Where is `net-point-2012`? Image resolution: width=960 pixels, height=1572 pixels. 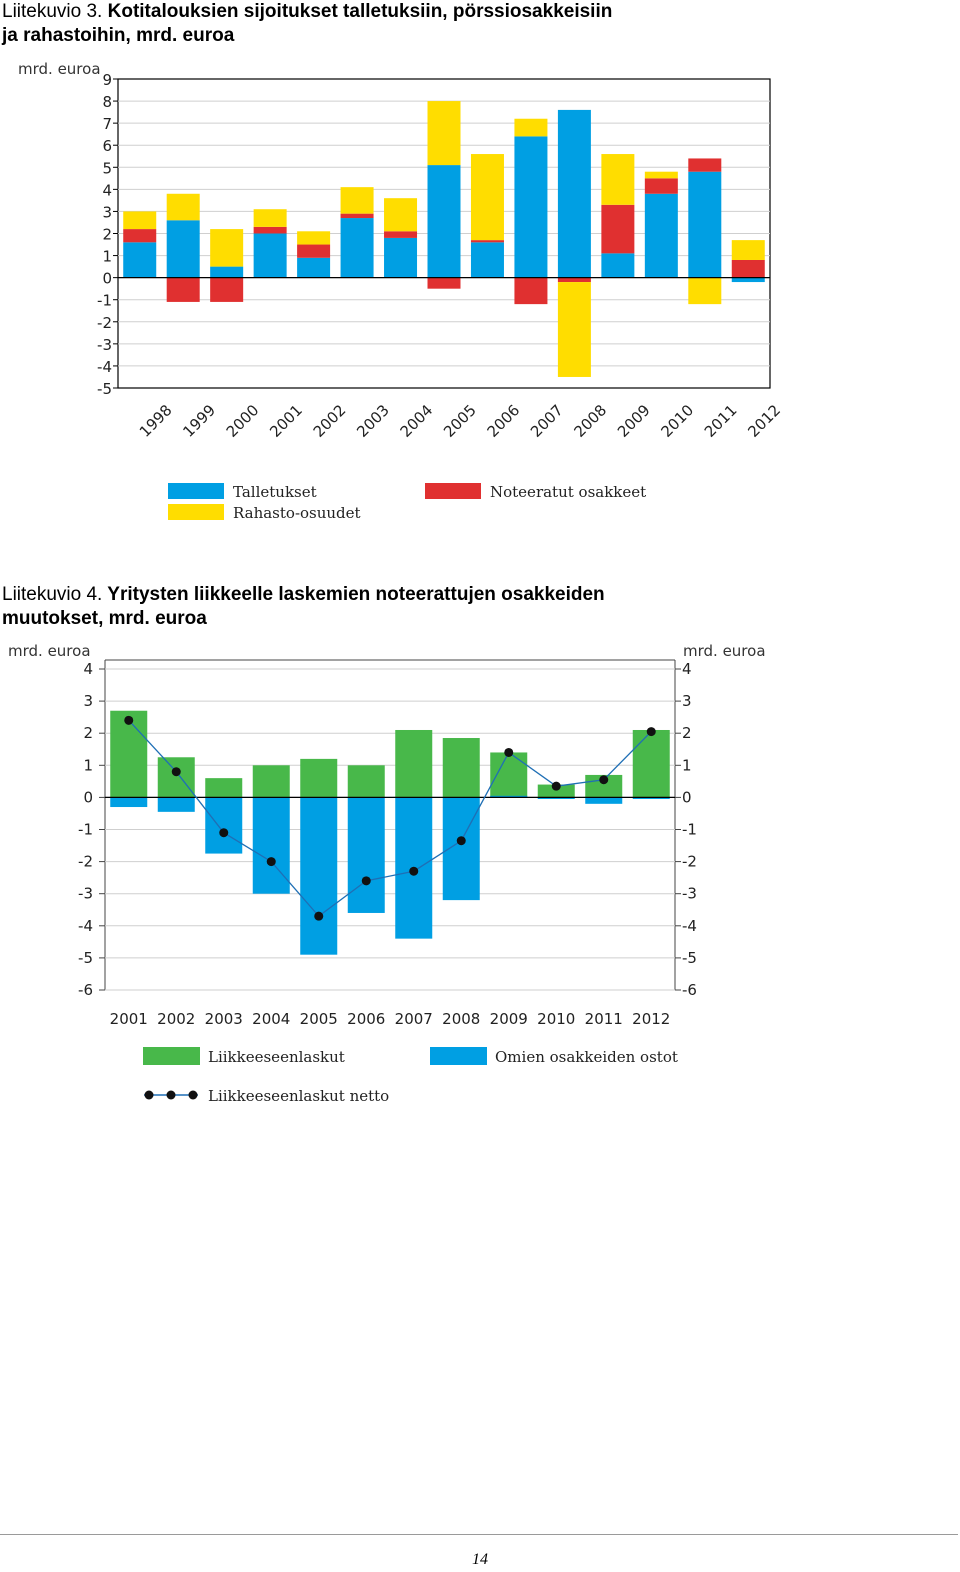 net-point-2012 is located at coordinates (651, 732).